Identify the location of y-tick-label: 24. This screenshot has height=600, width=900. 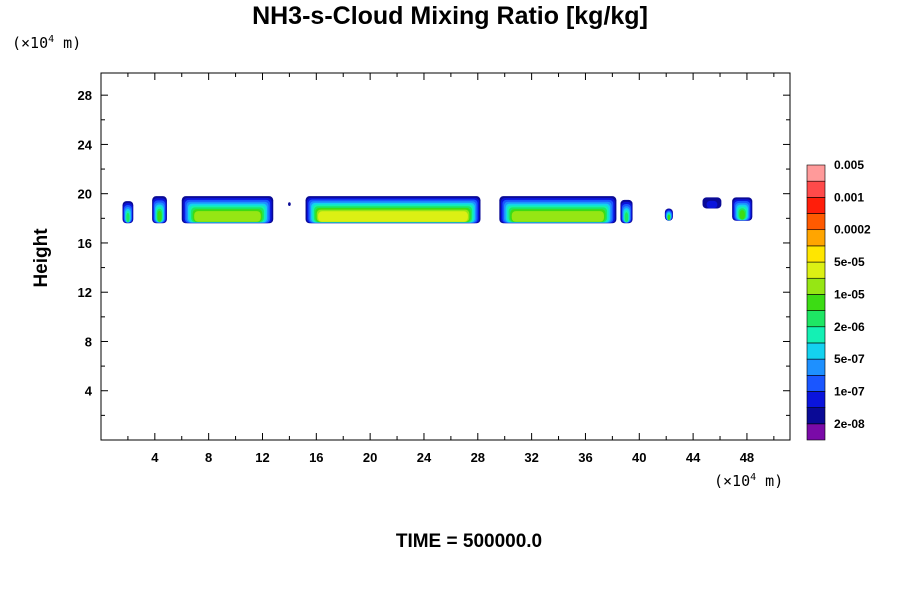
(85, 144).